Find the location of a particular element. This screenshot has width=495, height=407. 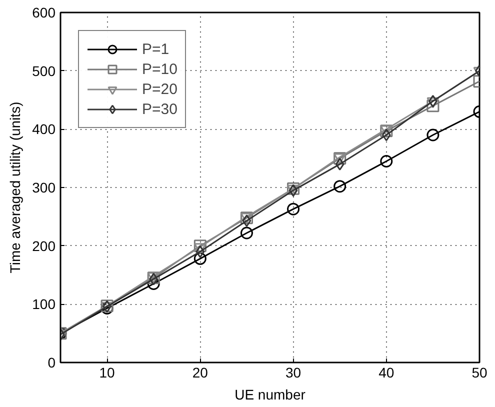

legend-label: P=30 is located at coordinates (160, 109).